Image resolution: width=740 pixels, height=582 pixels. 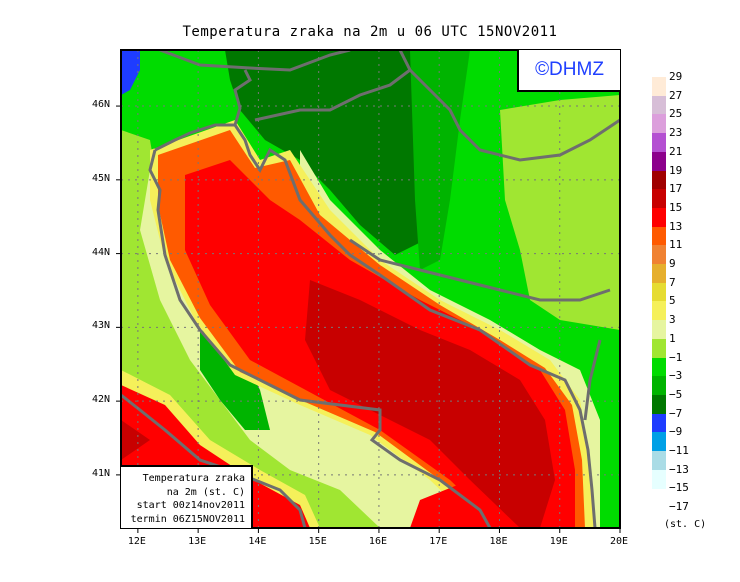 I want to click on legend-label: −3, so click(x=676, y=376).